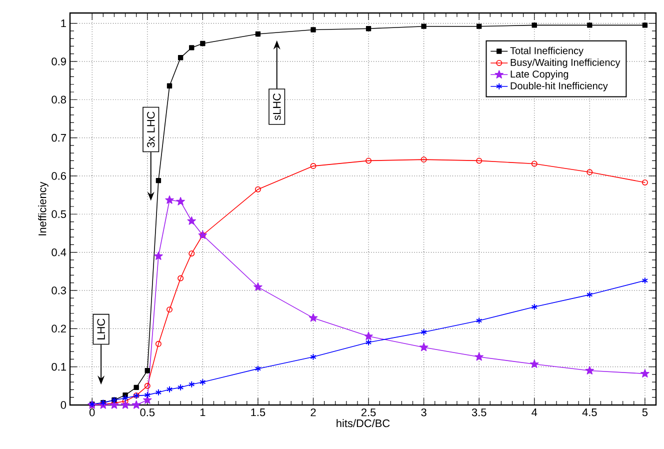  What do you see at coordinates (258, 412) in the screenshot?
I see `x-tick-label: 1.5` at bounding box center [258, 412].